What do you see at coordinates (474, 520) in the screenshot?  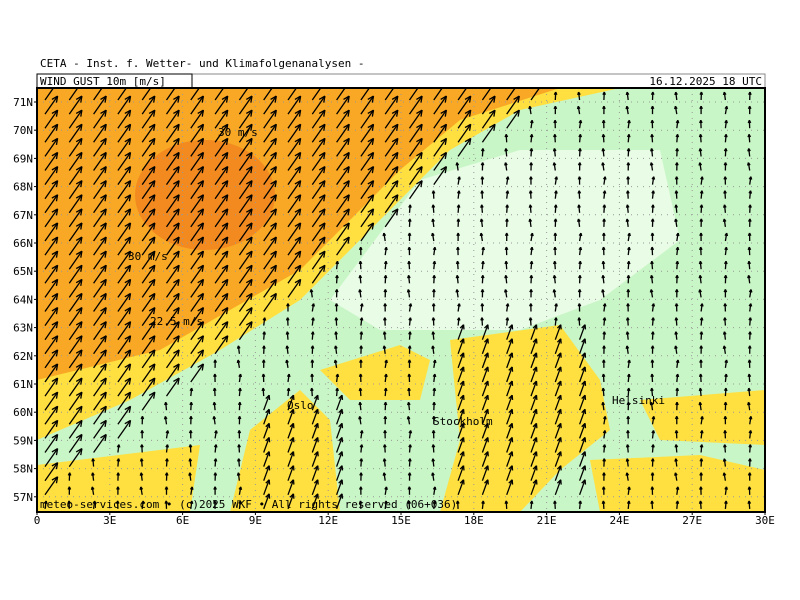 I see `lon-label: 18E` at bounding box center [474, 520].